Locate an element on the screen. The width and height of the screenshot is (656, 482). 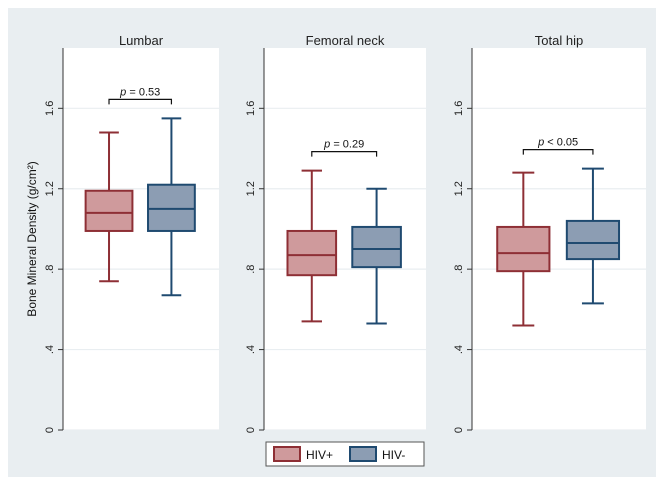
p-value-annotation: p = 0.53 is located at coordinates (139, 92).